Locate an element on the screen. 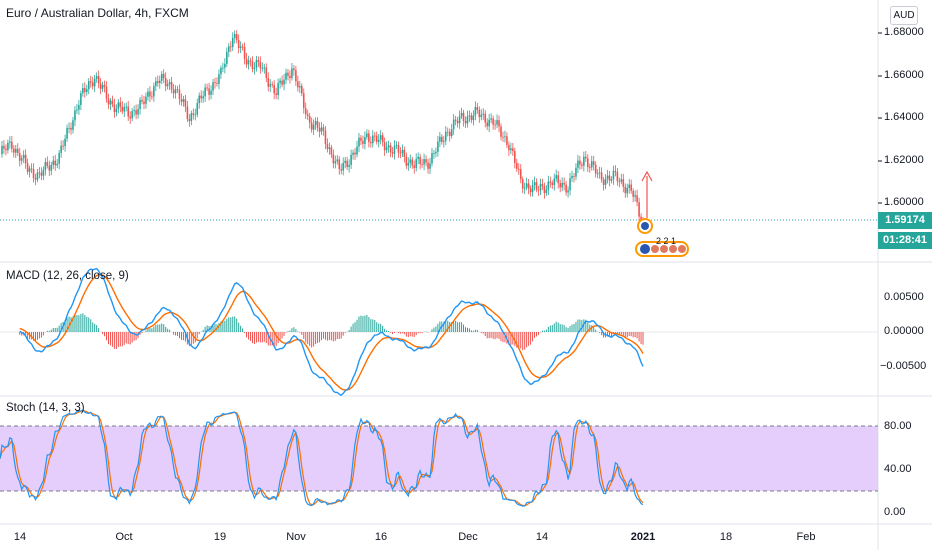 Image resolution: width=932 pixels, height=550 pixels. macd-title: MACD (12, 26, close, 9) is located at coordinates (67, 276).